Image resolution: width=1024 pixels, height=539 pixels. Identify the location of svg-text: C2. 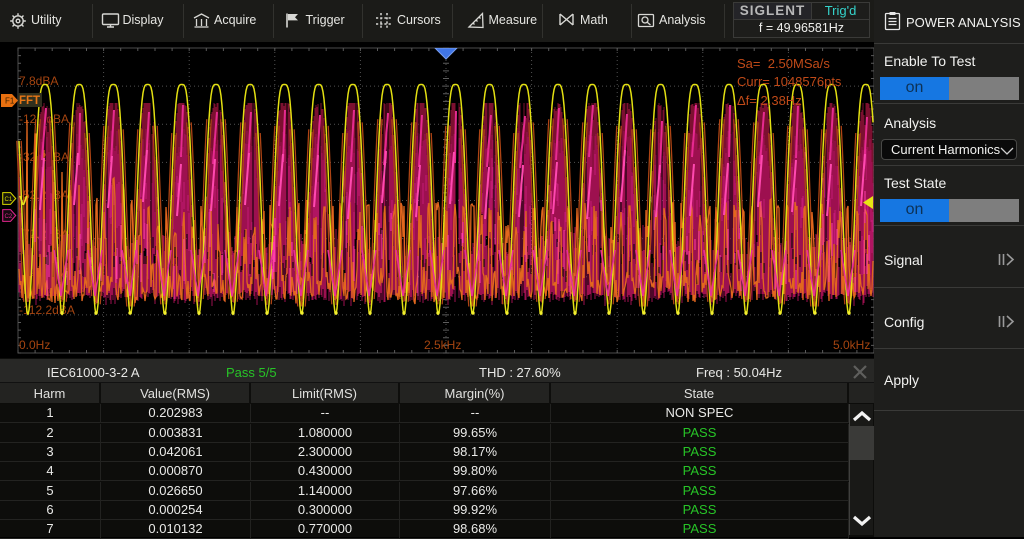
(9, 217).